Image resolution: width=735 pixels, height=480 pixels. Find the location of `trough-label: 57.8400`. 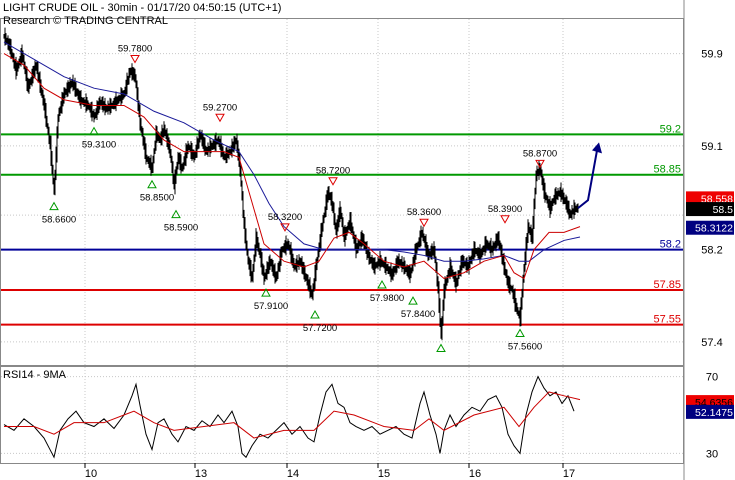

trough-label: 57.8400 is located at coordinates (418, 314).